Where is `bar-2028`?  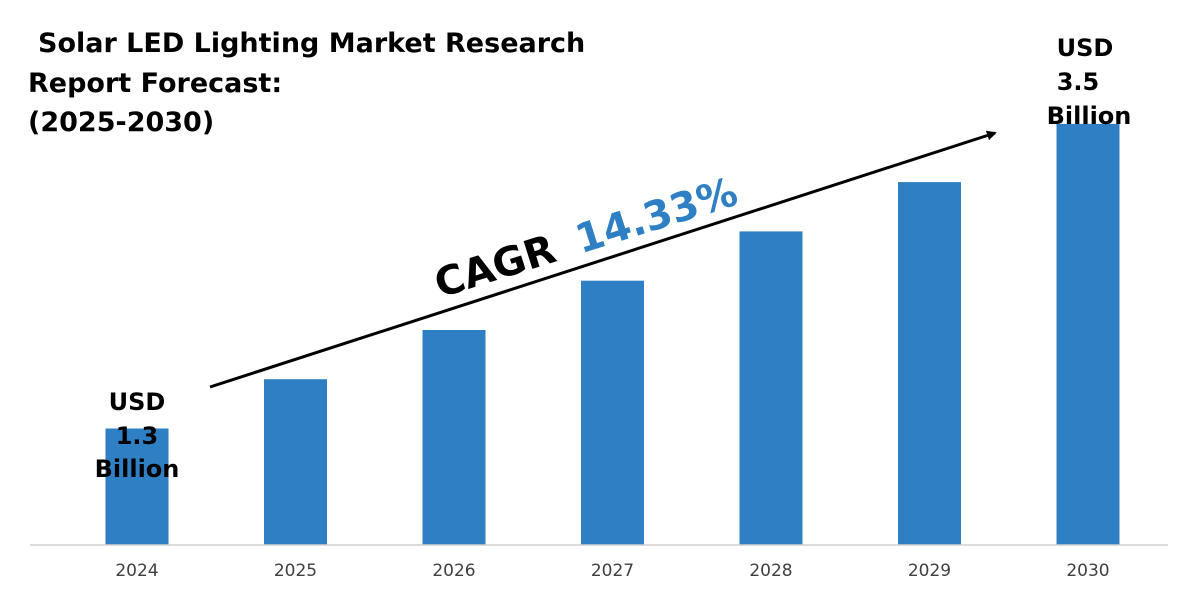 bar-2028 is located at coordinates (771, 388).